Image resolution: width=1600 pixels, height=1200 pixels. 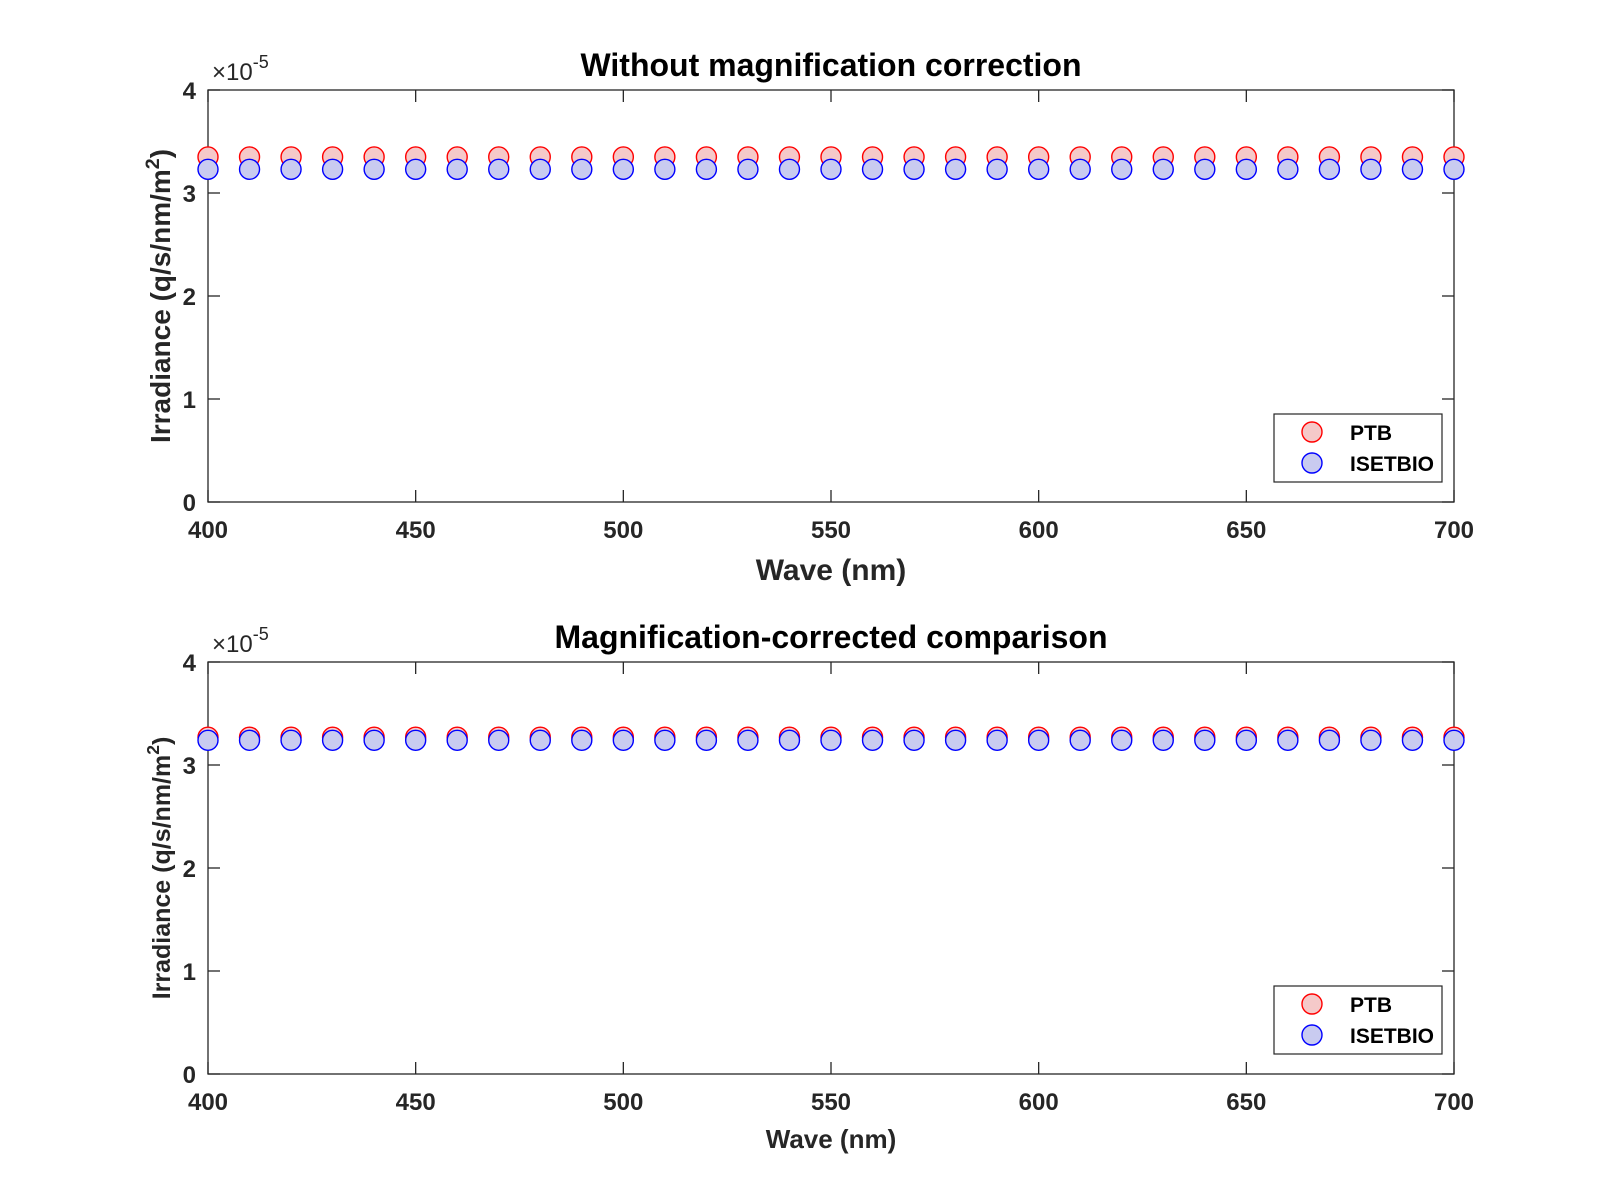 I want to click on x-tick-label: 650, so click(x=1246, y=530).